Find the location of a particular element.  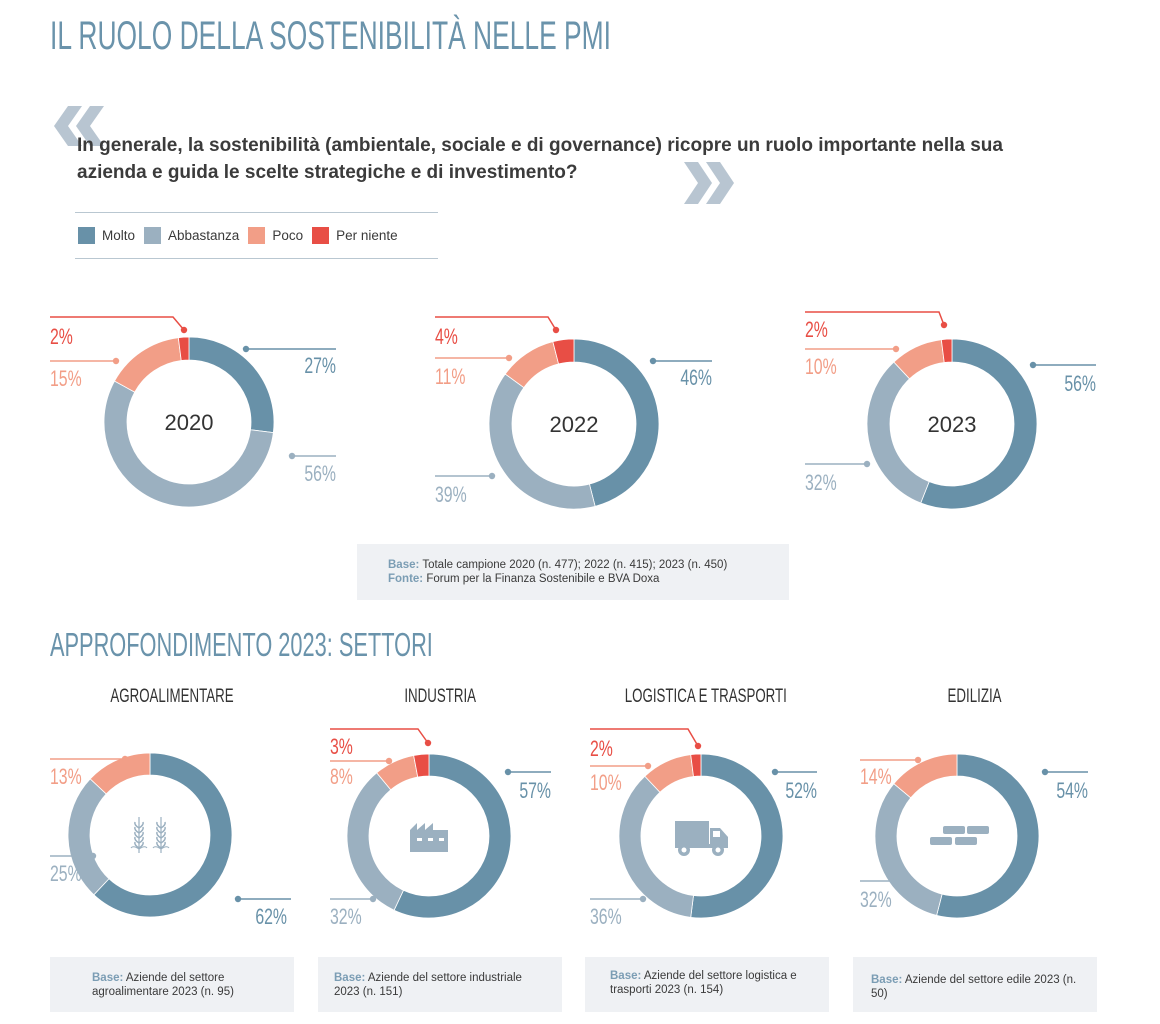

legend-swatch-abbastanza is located at coordinates (153, 235).